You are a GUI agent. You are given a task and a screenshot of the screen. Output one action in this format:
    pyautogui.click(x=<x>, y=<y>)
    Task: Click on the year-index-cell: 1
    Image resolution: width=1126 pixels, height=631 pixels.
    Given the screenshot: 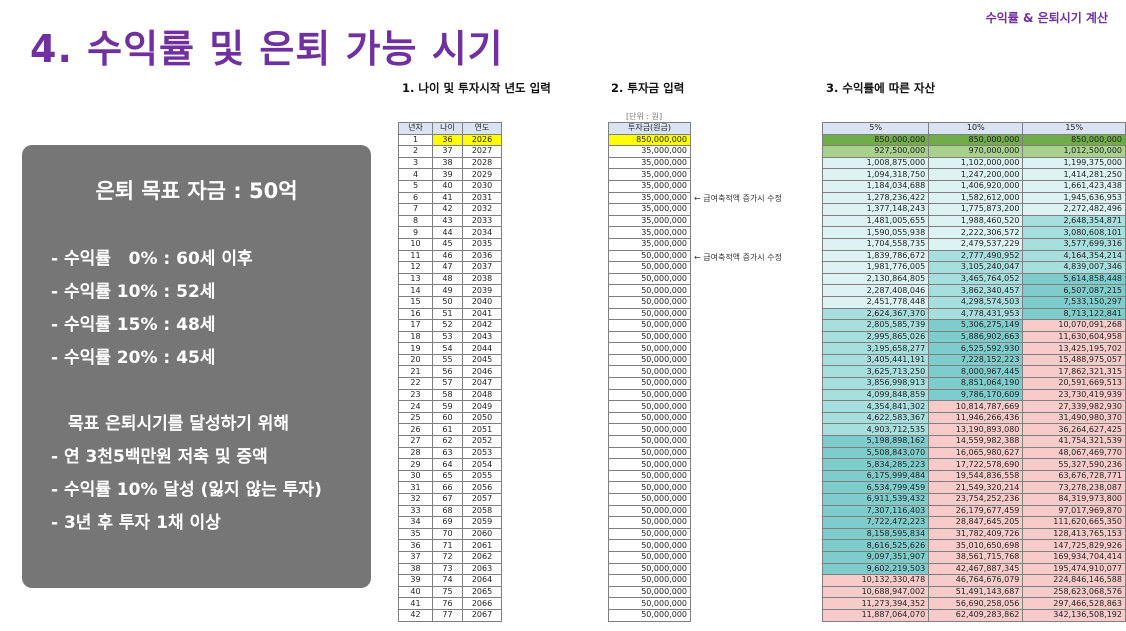 What is the action you would take?
    pyautogui.click(x=415, y=140)
    